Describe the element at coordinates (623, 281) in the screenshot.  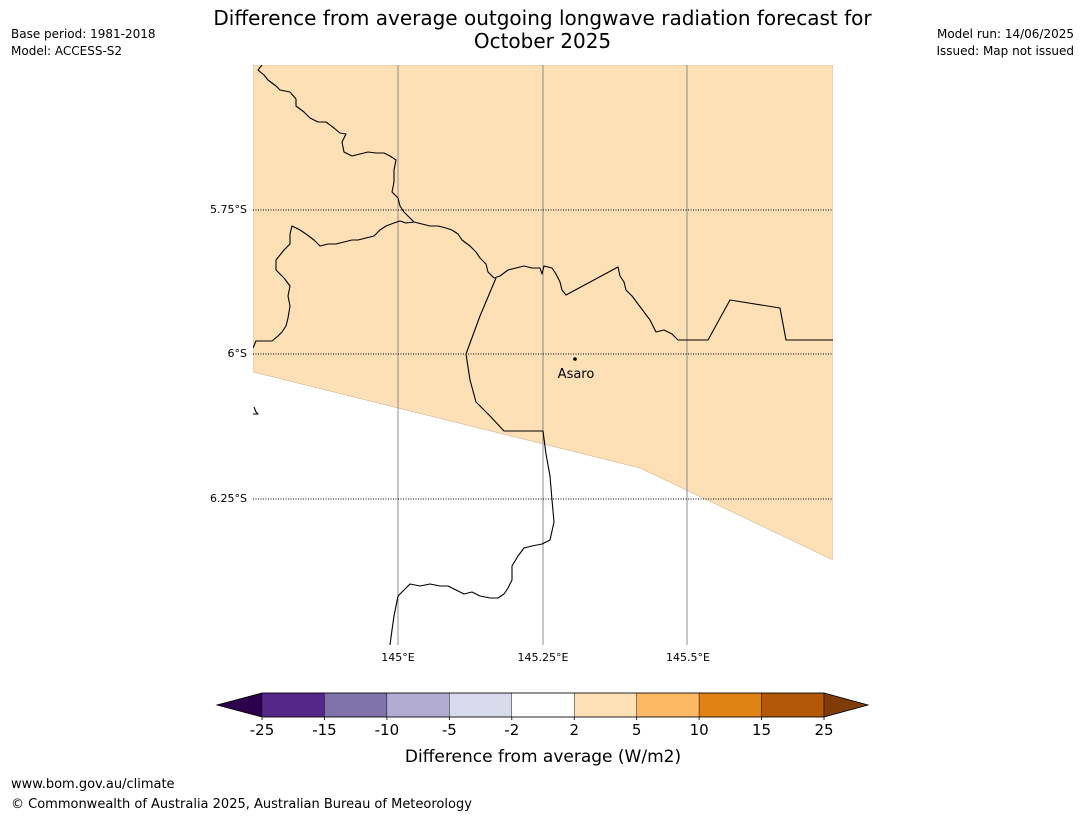
I see `boundary-central` at that location.